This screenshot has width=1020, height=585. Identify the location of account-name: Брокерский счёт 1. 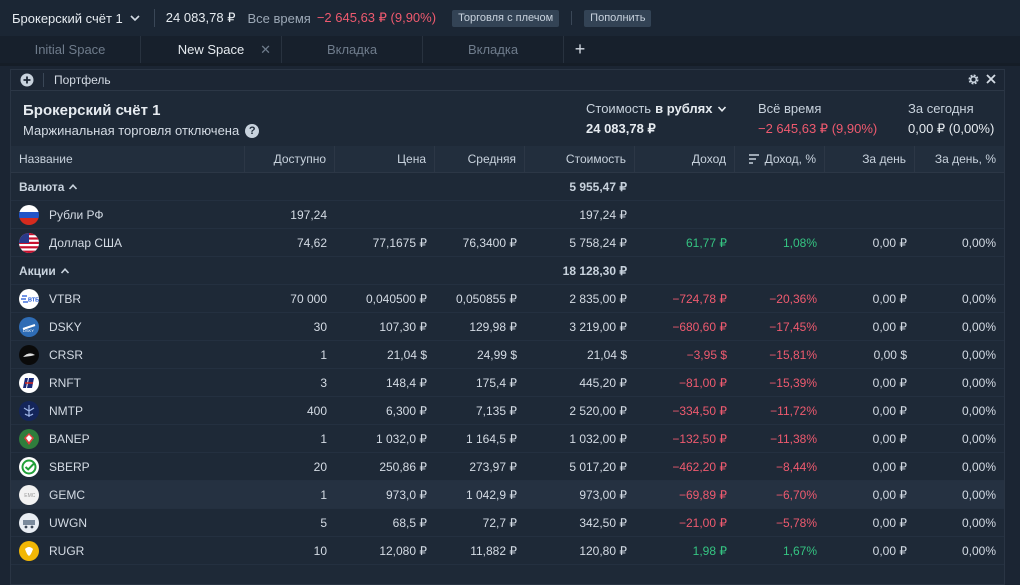
(67, 18).